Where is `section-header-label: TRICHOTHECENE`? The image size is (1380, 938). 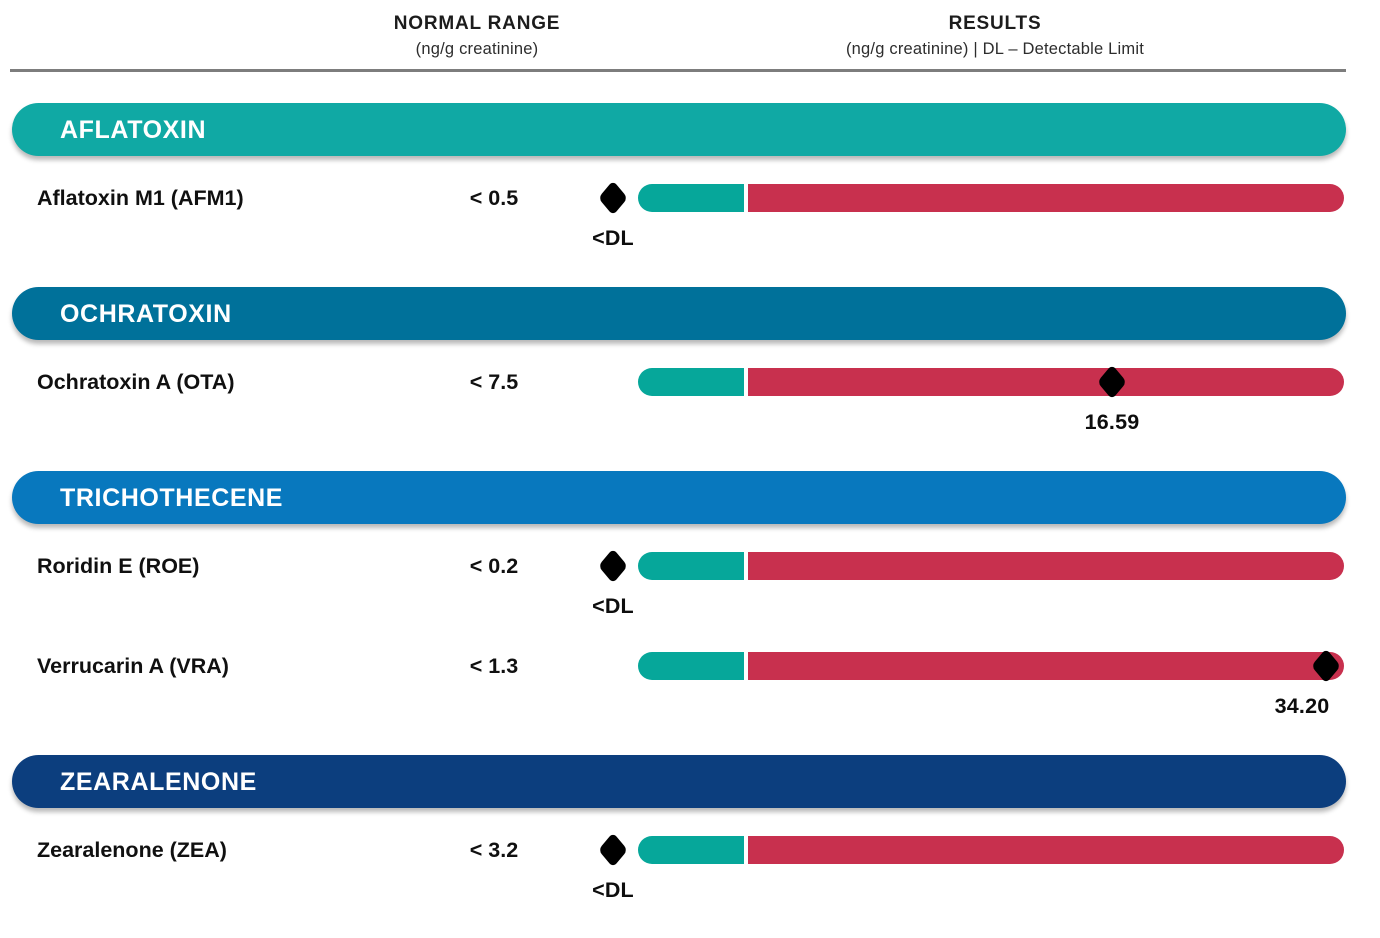 section-header-label: TRICHOTHECENE is located at coordinates (172, 498).